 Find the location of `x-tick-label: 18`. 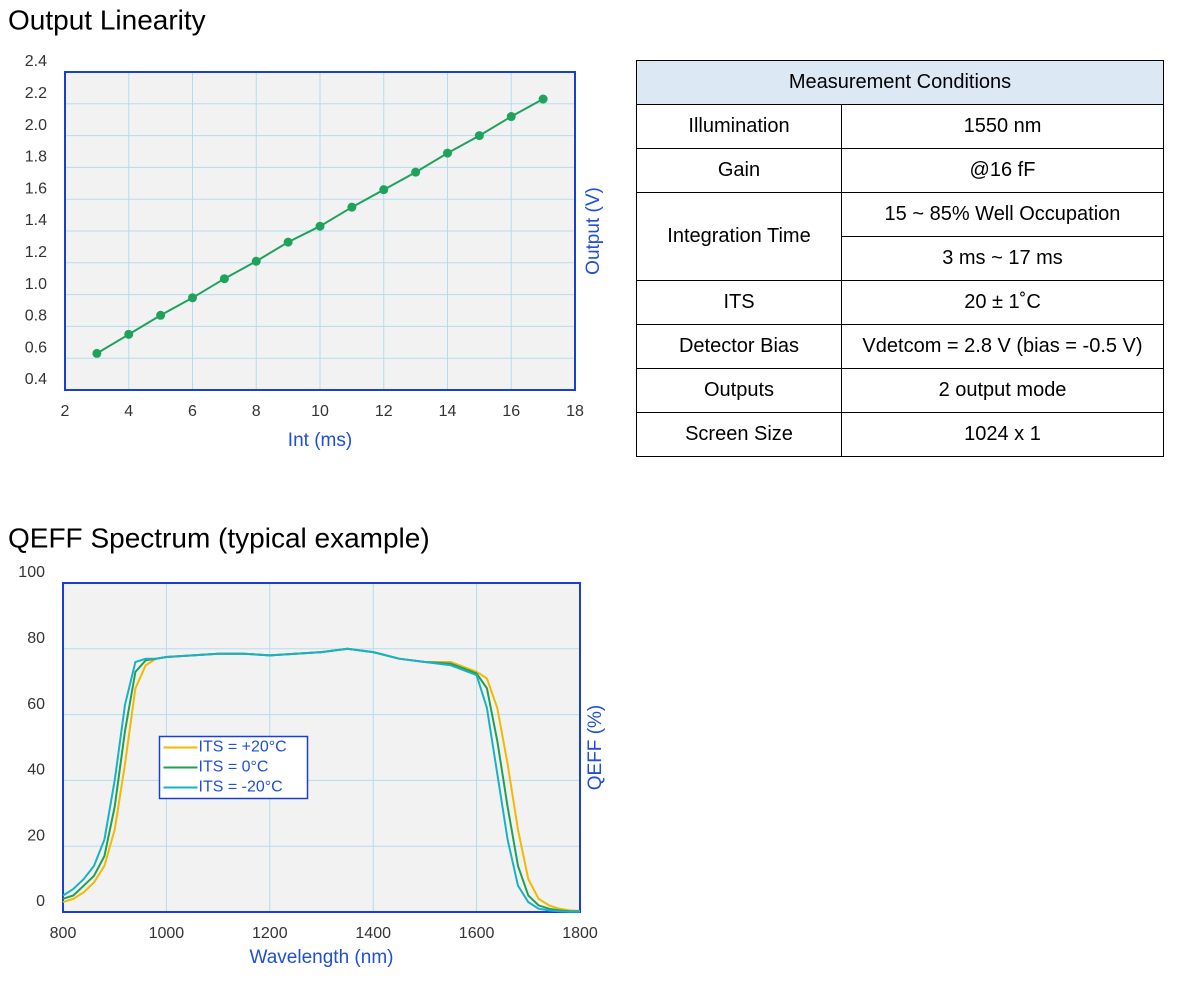

x-tick-label: 18 is located at coordinates (575, 411).